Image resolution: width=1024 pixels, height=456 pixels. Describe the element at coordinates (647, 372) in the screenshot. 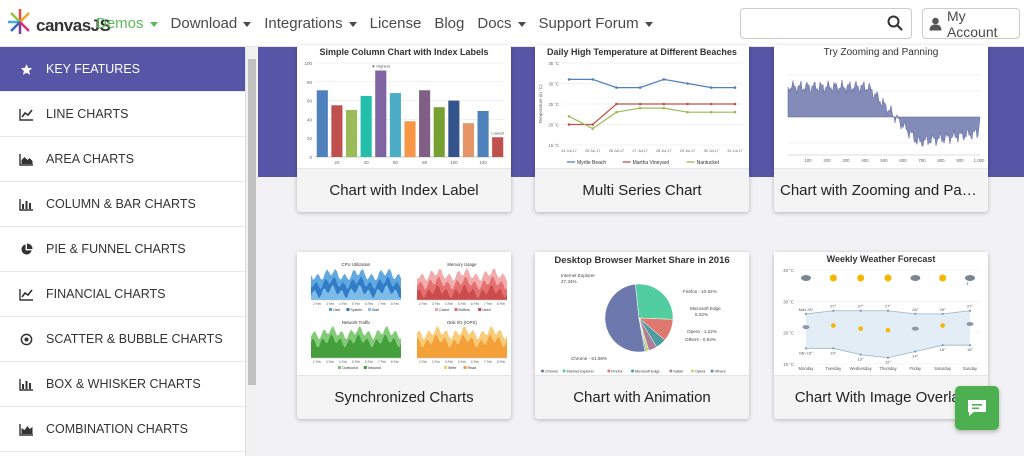

I see `legend-label: Microsoft Edge` at that location.